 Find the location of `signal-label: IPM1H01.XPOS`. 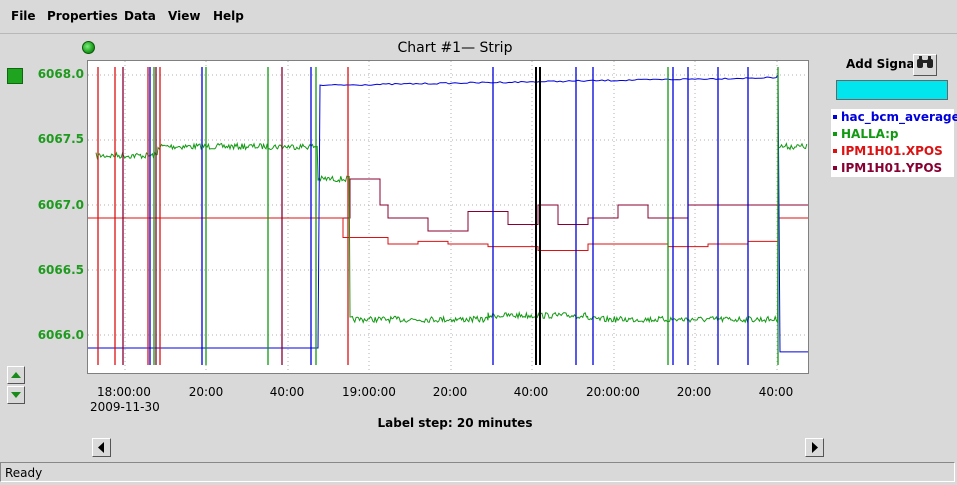

signal-label: IPM1H01.XPOS is located at coordinates (892, 151).